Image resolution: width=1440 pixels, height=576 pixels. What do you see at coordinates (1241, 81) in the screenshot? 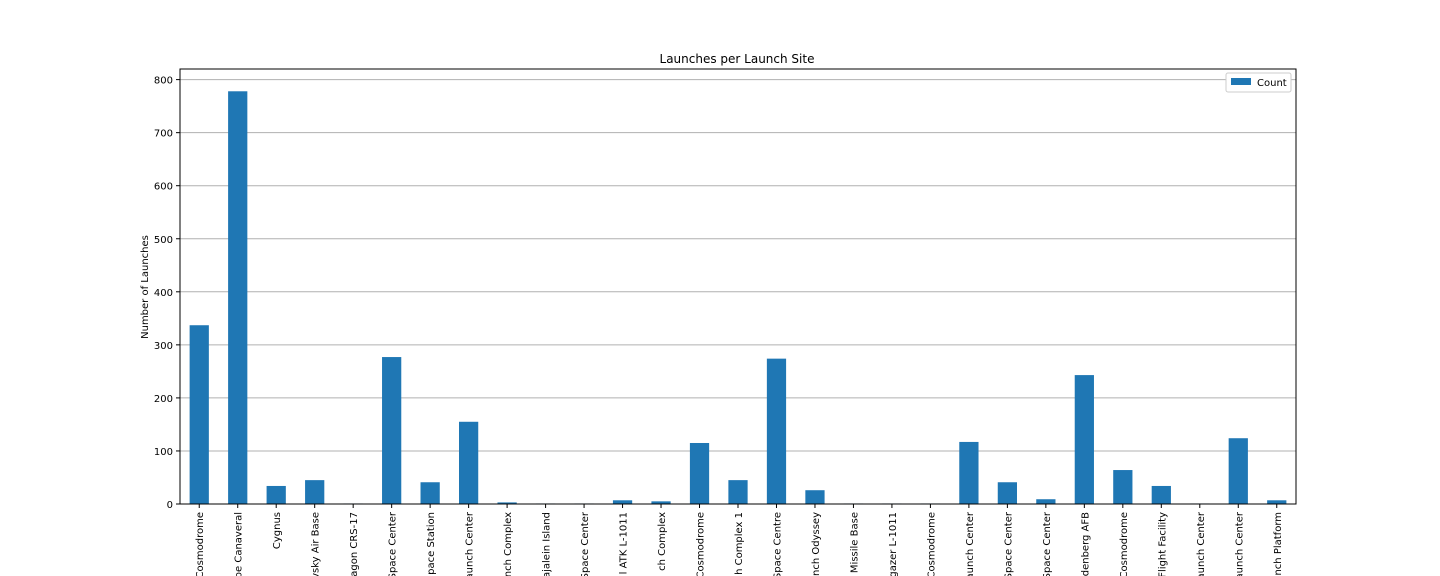
I see `legend-swatch` at bounding box center [1241, 81].